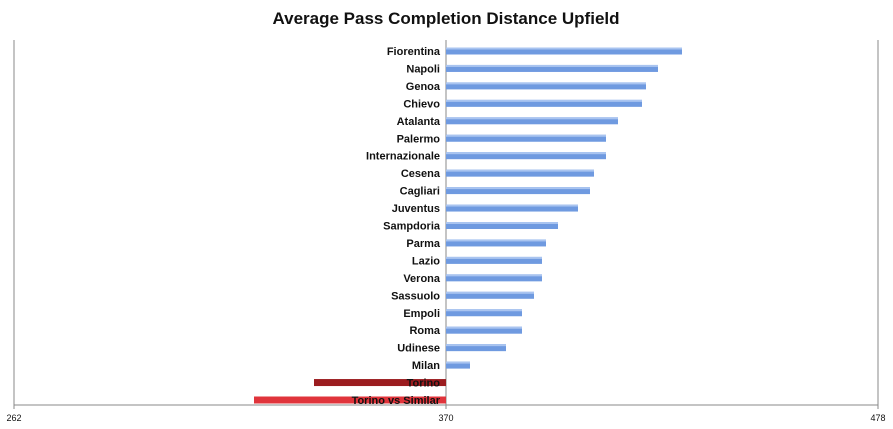  I want to click on category-label: Parma, so click(423, 244).